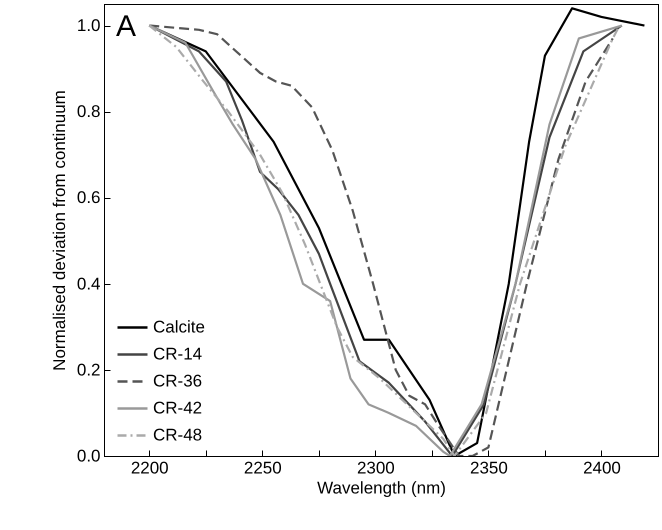 This screenshot has width=662, height=530. What do you see at coordinates (177, 435) in the screenshot?
I see `legend-label: CR-48` at bounding box center [177, 435].